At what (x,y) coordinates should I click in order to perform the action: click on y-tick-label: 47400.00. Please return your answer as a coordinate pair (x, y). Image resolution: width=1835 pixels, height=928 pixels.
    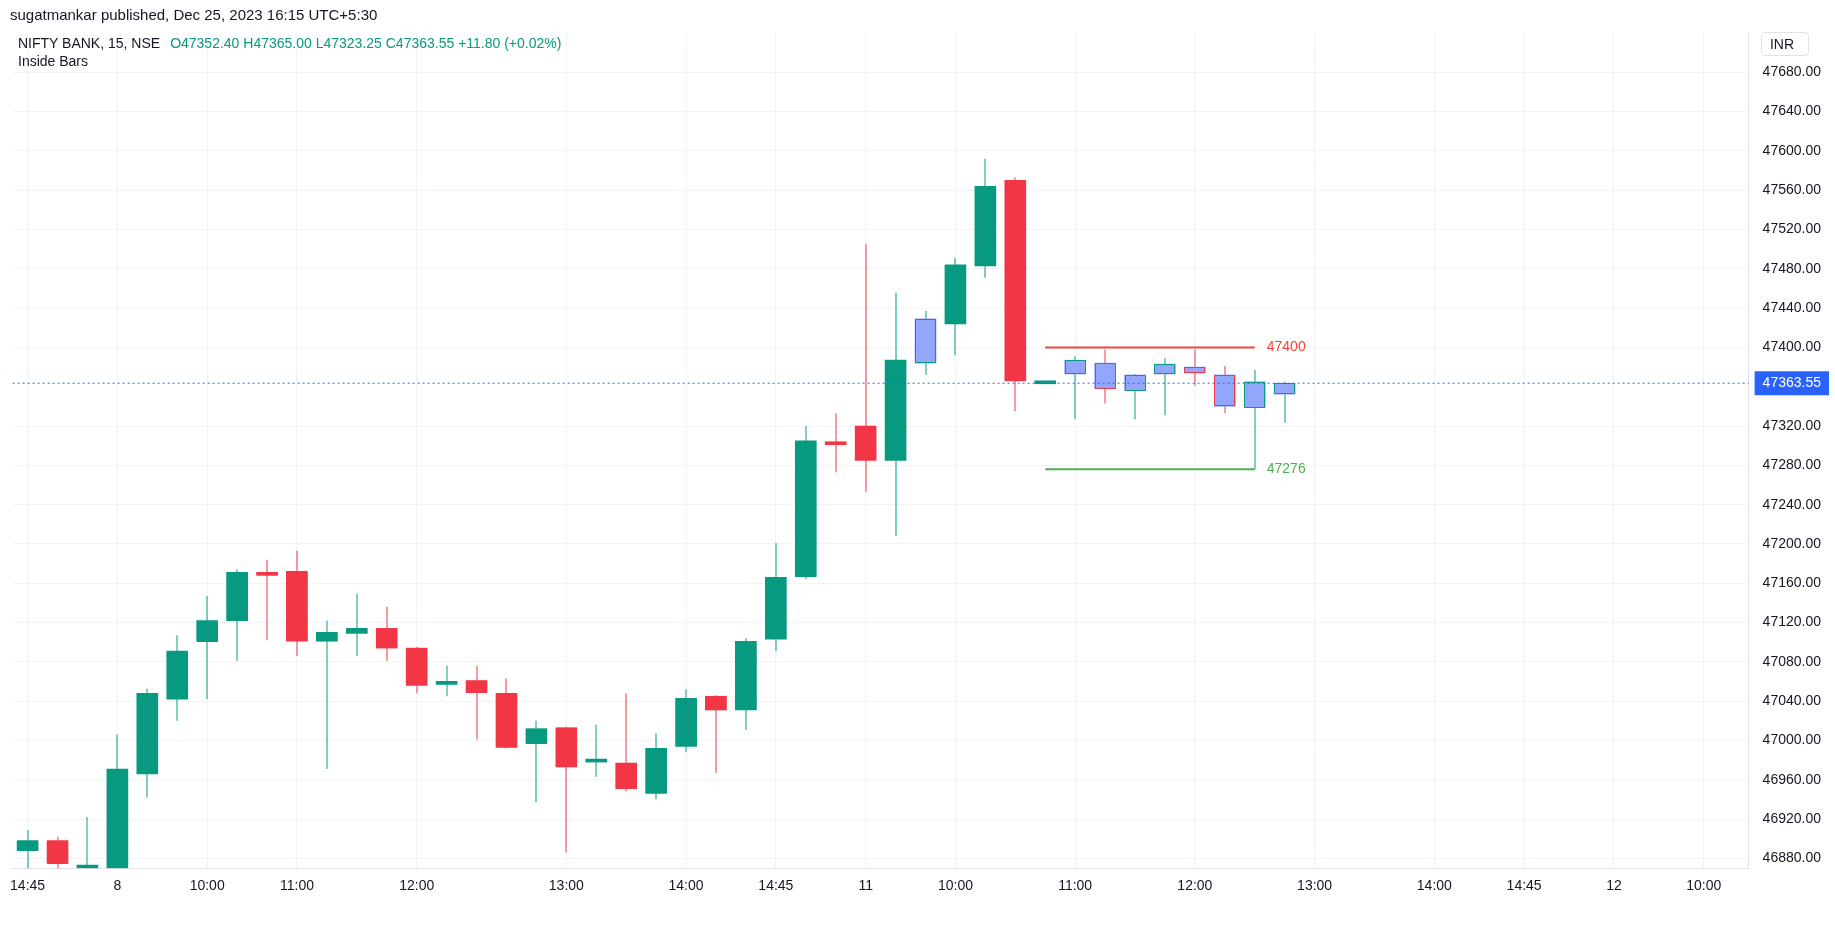
    Looking at the image, I should click on (1792, 346).